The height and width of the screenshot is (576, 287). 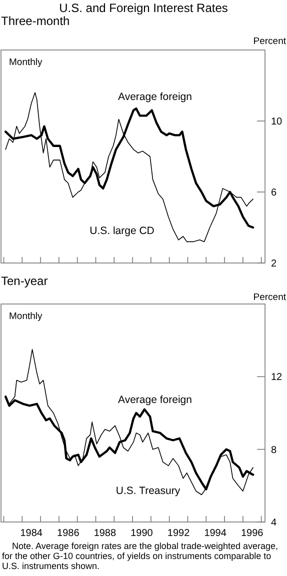 I want to click on chart-subtitle: Ten-year, so click(x=24, y=281).